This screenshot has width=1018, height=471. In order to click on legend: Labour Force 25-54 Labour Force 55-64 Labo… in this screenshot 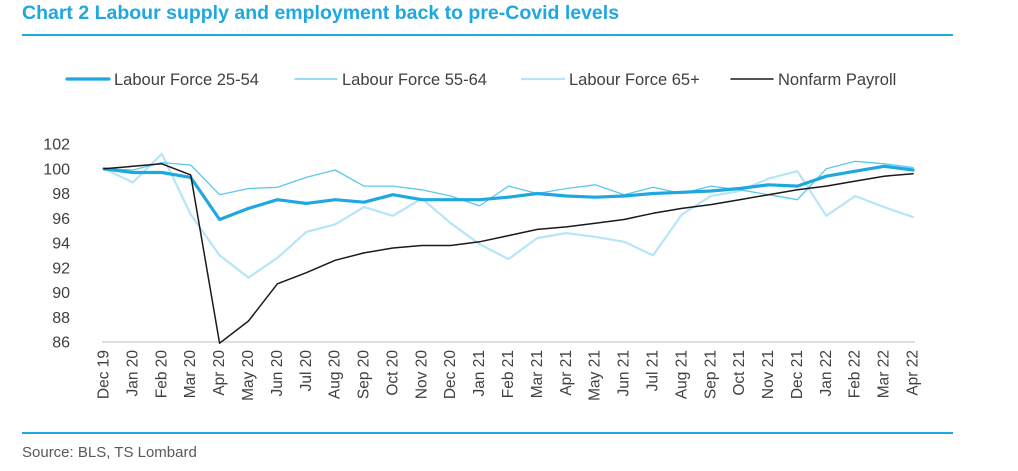, I will do `click(480, 80)`.